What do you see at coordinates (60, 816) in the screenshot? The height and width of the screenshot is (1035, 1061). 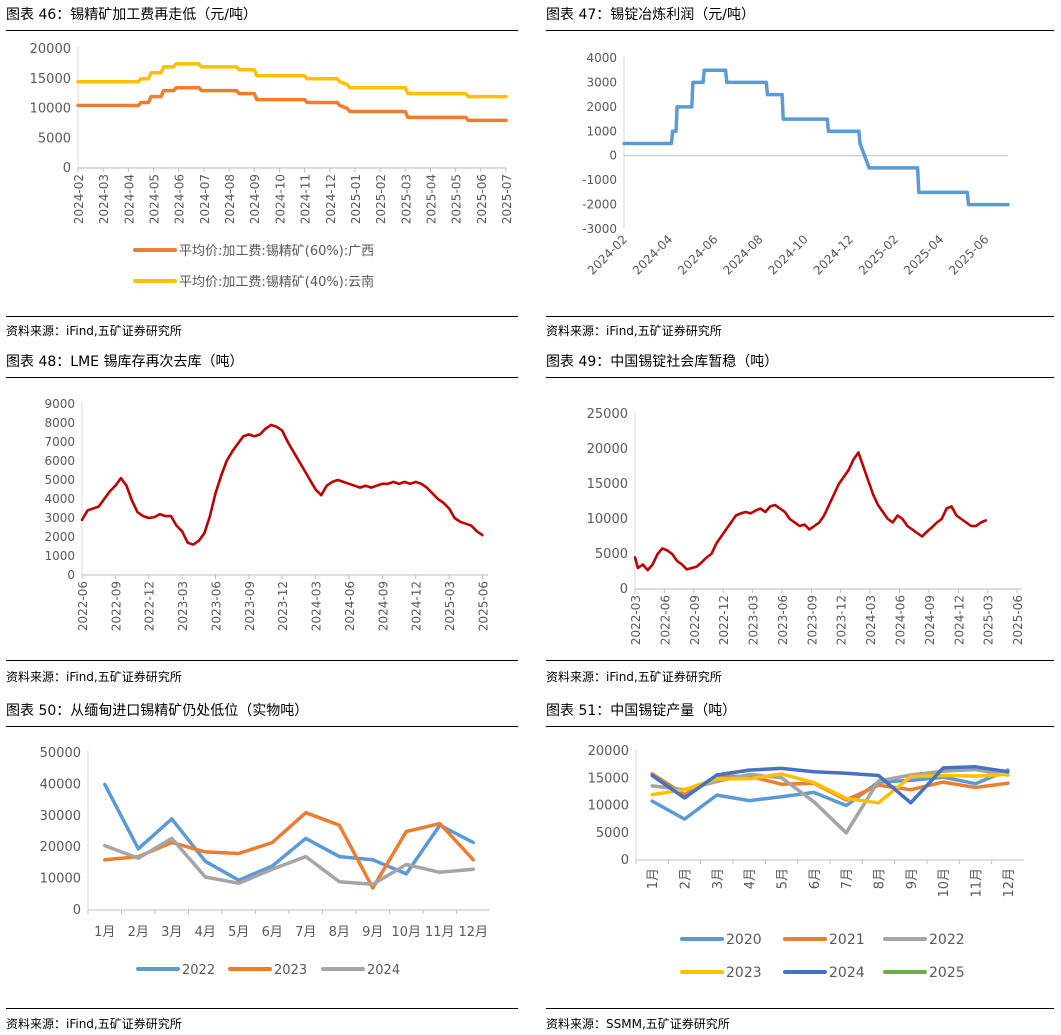 I see `y-tick-label: 30000` at bounding box center [60, 816].